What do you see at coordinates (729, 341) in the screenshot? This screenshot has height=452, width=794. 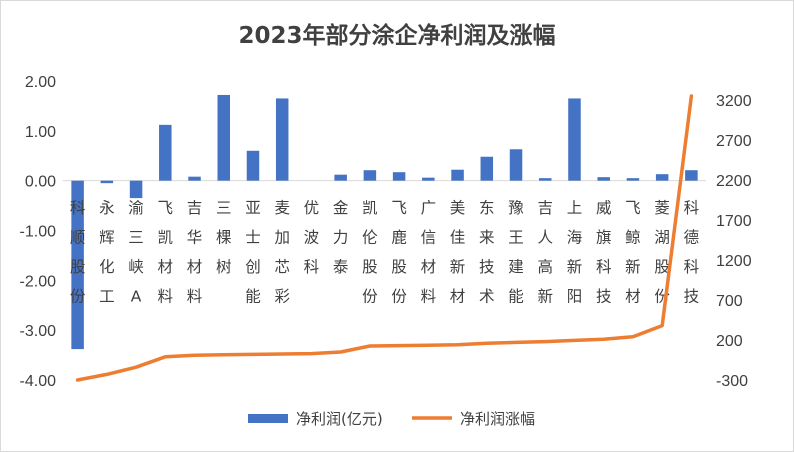 I see `right-tick-label: 200` at bounding box center [729, 341].